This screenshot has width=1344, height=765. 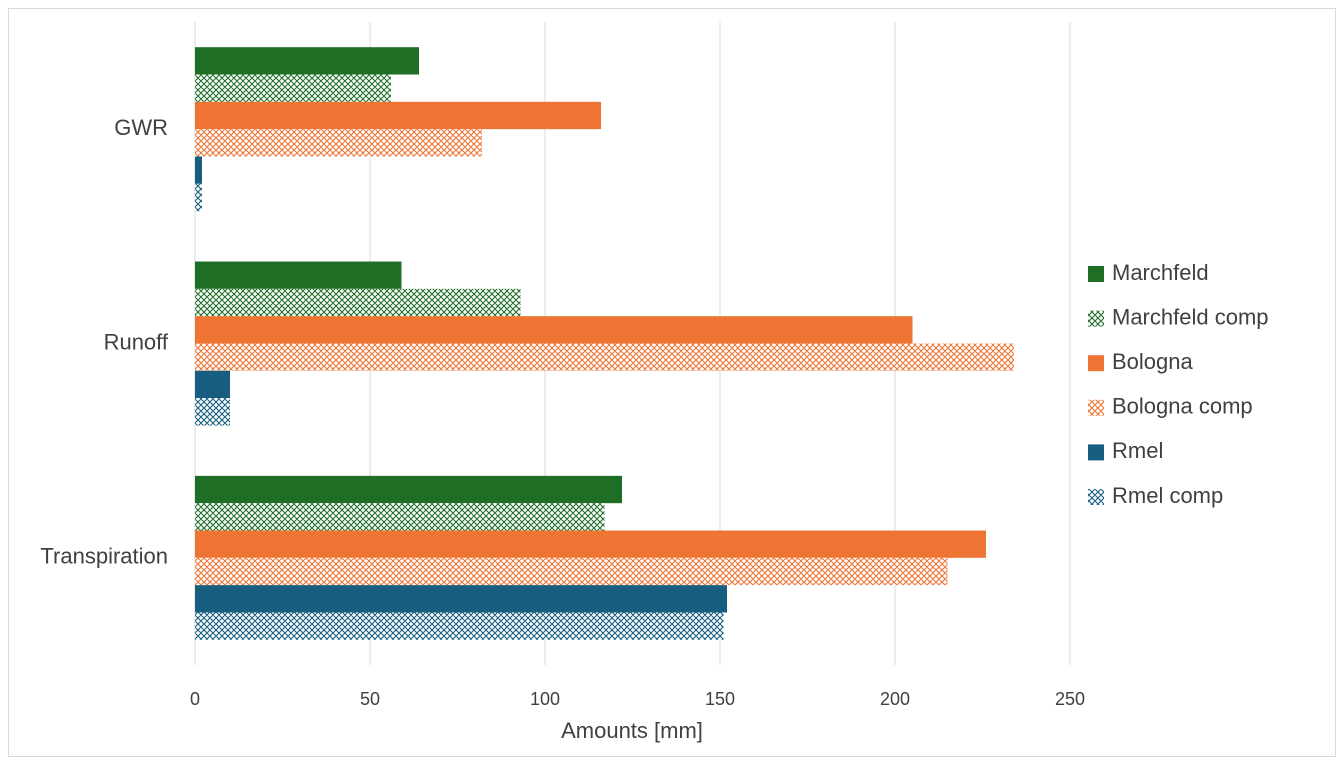 I want to click on legend-label: Bologna, so click(x=1153, y=361).